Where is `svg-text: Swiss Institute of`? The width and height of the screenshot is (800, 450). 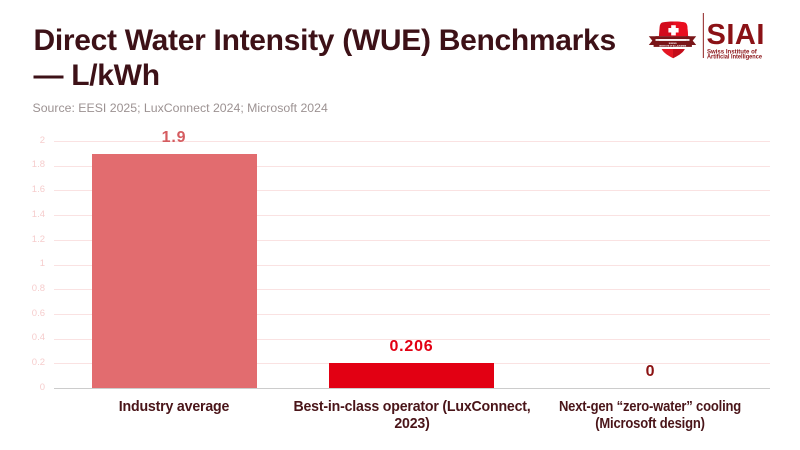
svg-text: Swiss Institute of is located at coordinates (732, 51).